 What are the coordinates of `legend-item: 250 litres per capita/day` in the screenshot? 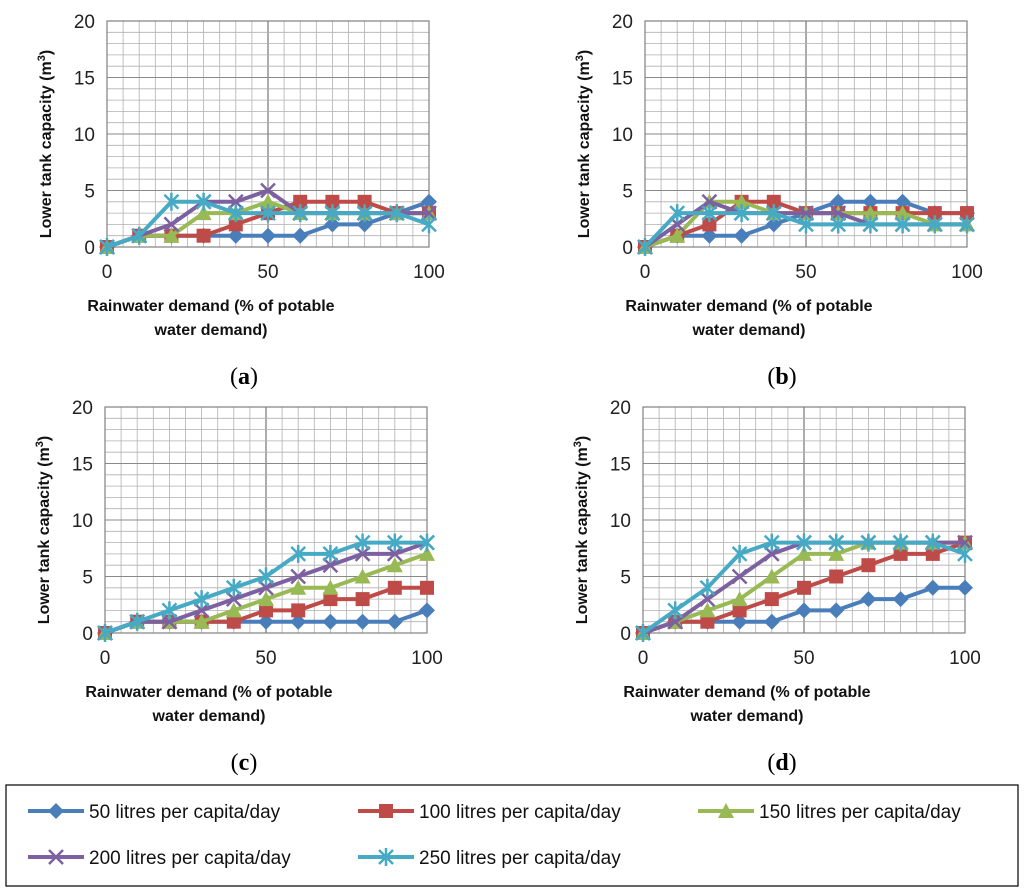 It's located at (489, 858).